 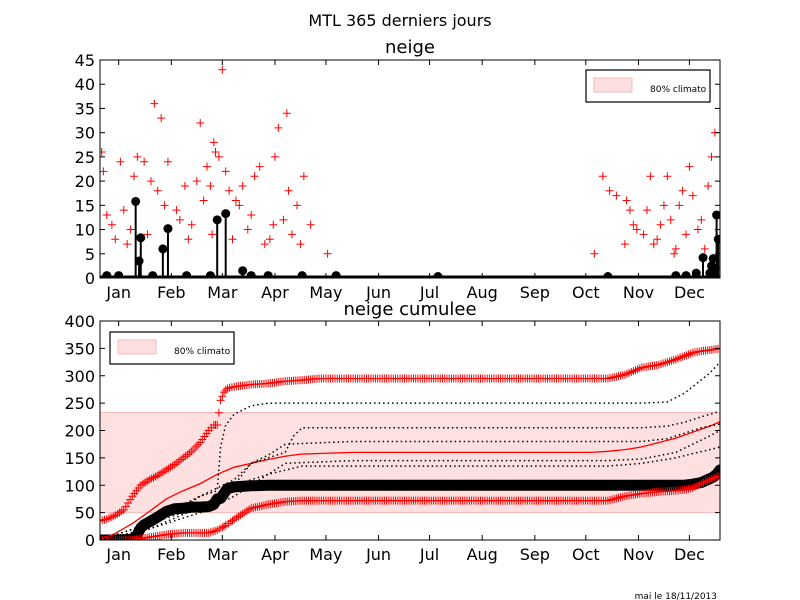 What do you see at coordinates (409, 309) in the screenshot?
I see `panel-neige-cumulee-title: neige cumulee` at bounding box center [409, 309].